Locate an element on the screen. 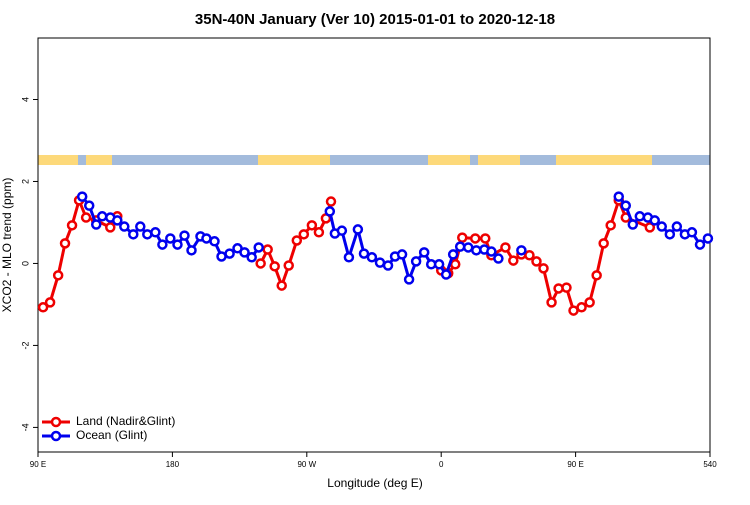 The height and width of the screenshot is (505, 750). legend-marker is located at coordinates (56, 436).